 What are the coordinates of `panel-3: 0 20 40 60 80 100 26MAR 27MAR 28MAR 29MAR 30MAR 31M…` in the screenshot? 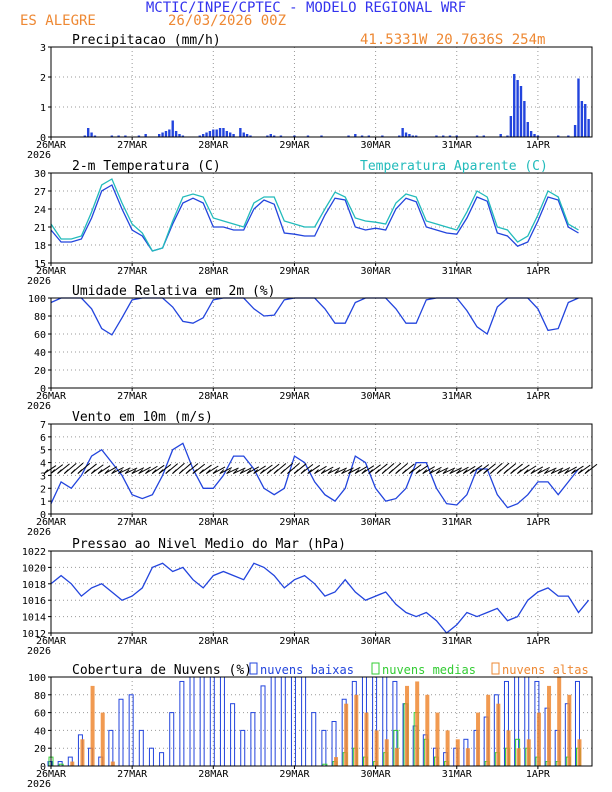 It's located at (310, 348).